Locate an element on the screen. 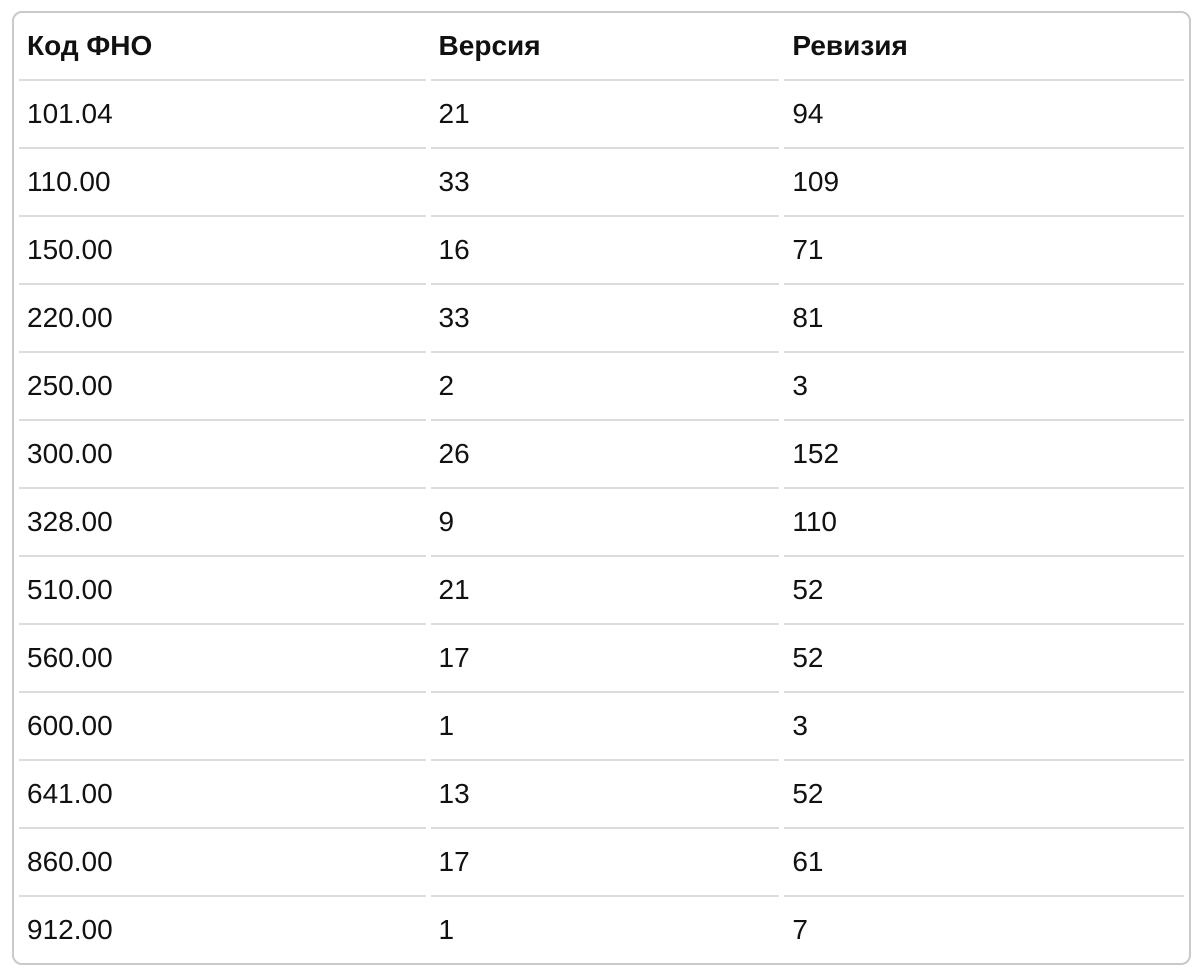  table-row: 328.00 9 110 is located at coordinates (601, 521).